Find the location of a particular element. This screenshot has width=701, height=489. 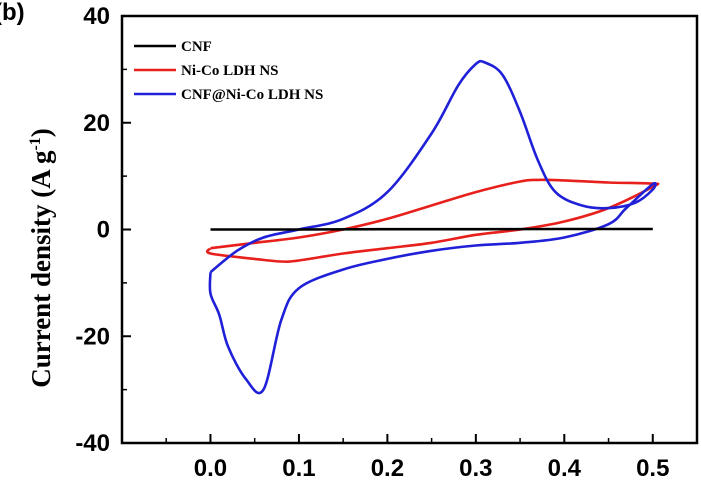

y-axis-label-superscript: -1 is located at coordinates (35, 143).